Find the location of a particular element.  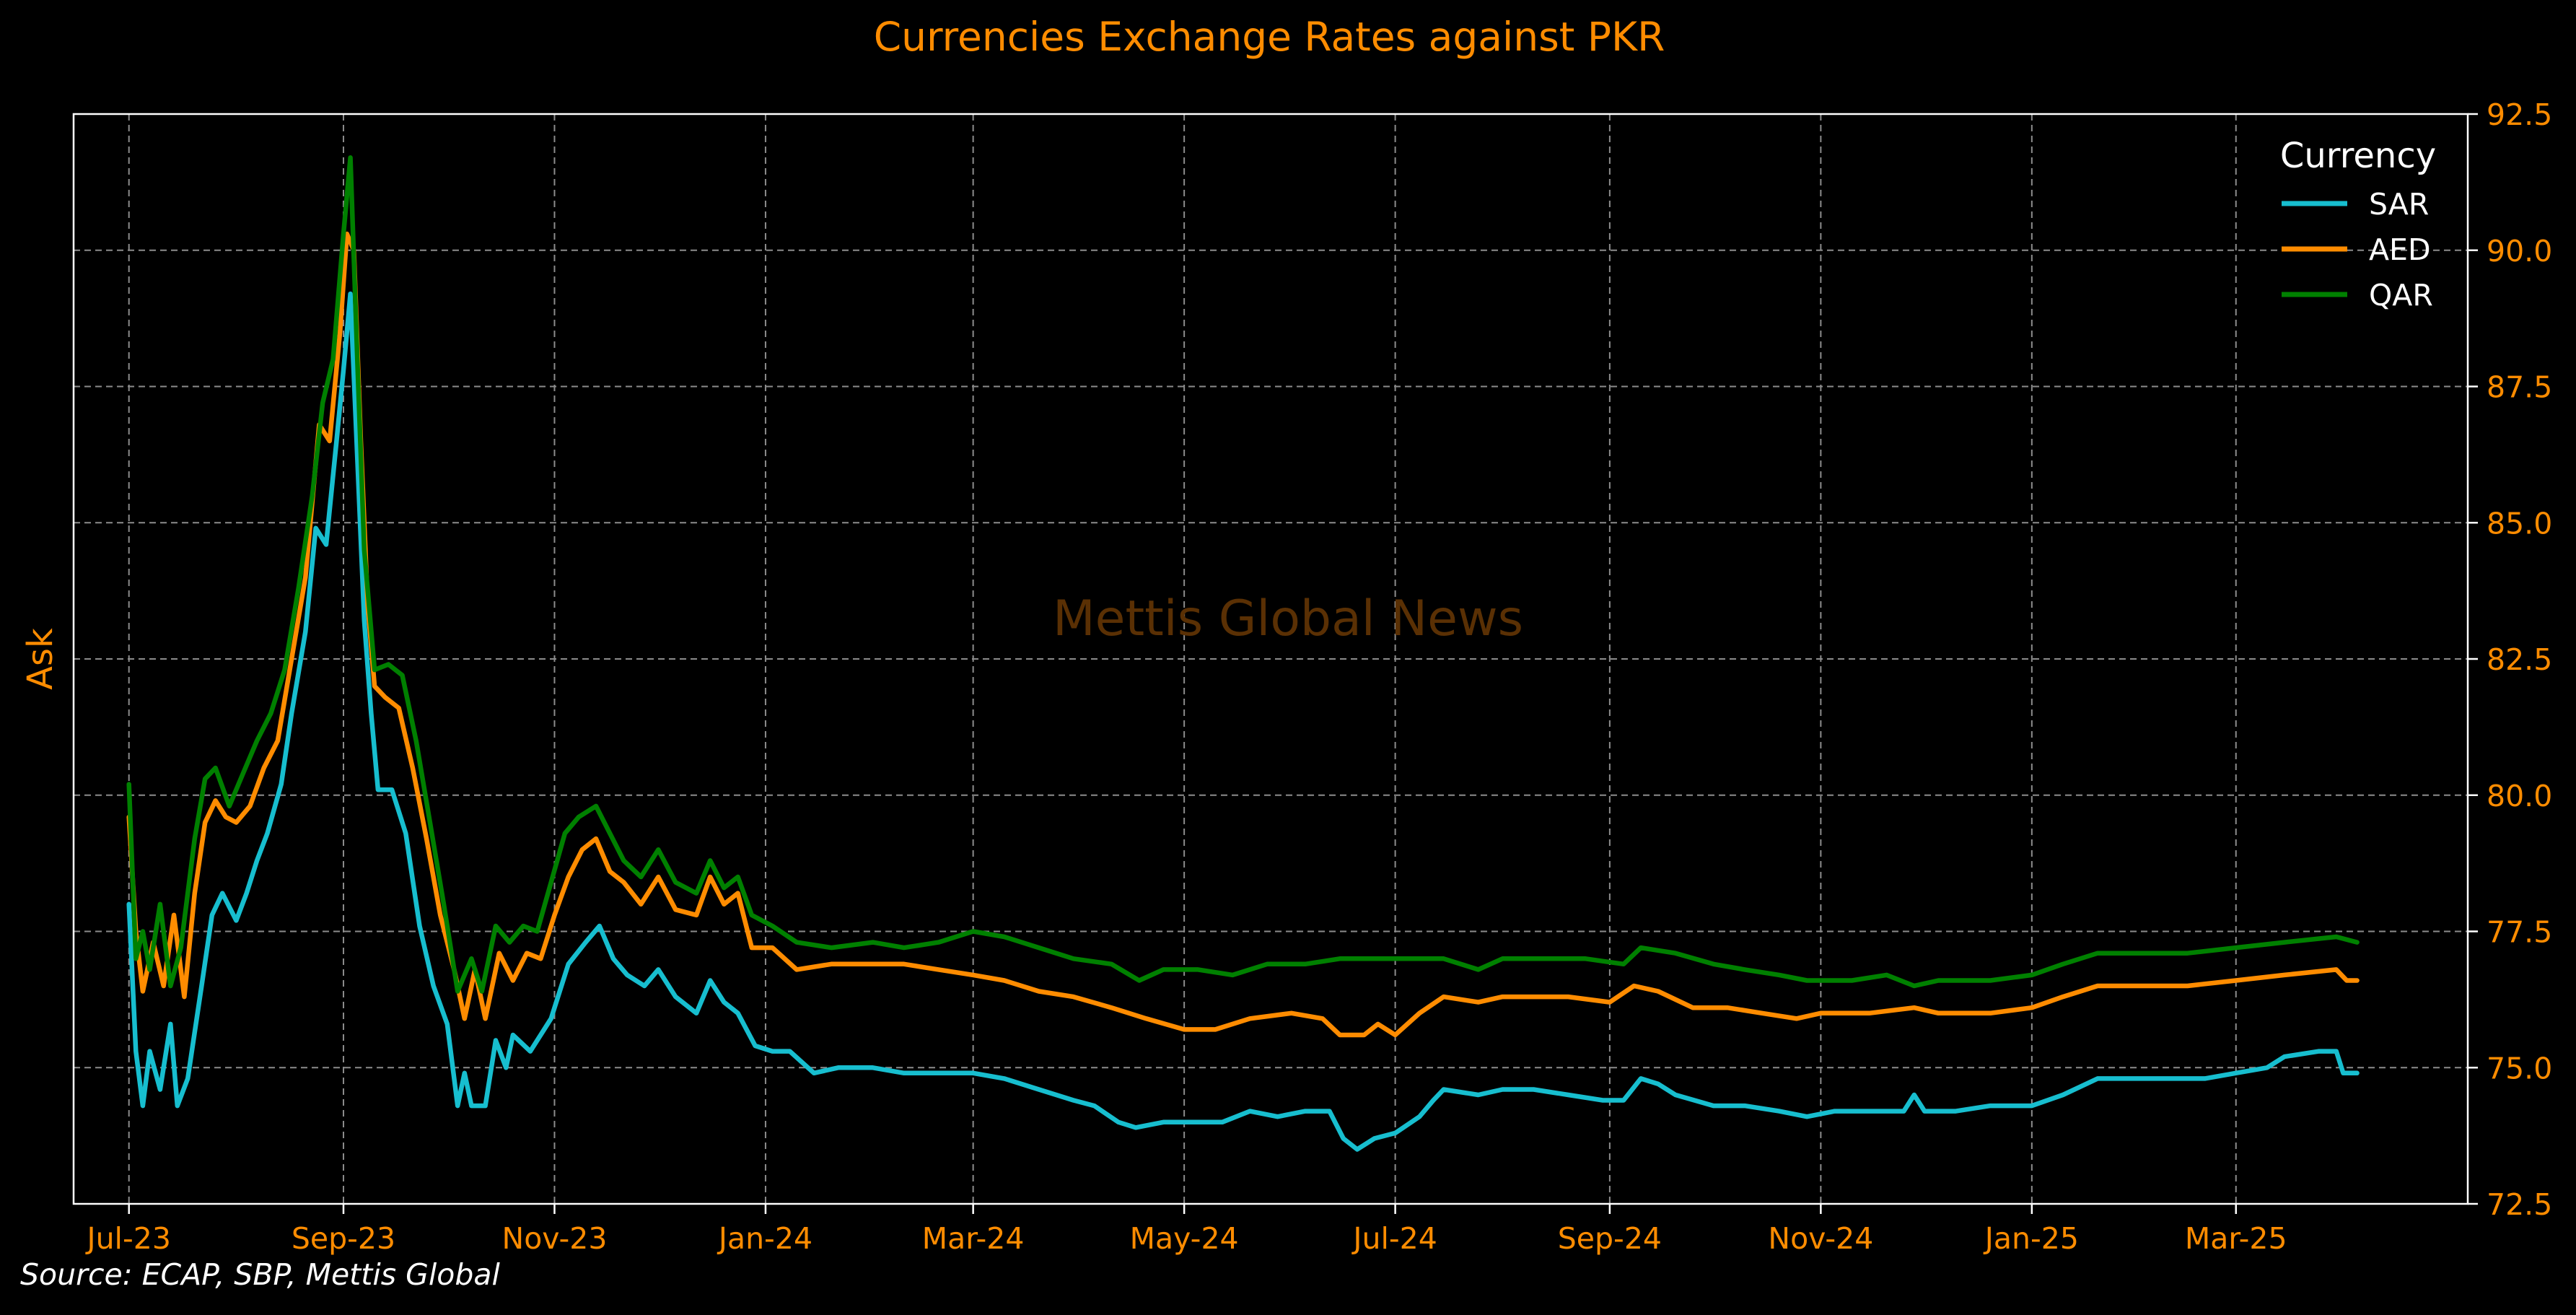

legend-title: Currency is located at coordinates (2358, 156).